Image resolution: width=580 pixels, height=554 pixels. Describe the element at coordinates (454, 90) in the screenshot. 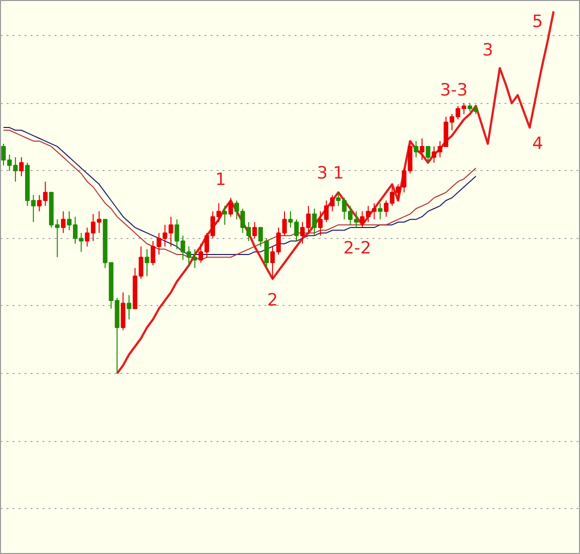

I see `text: 3-3` at that location.